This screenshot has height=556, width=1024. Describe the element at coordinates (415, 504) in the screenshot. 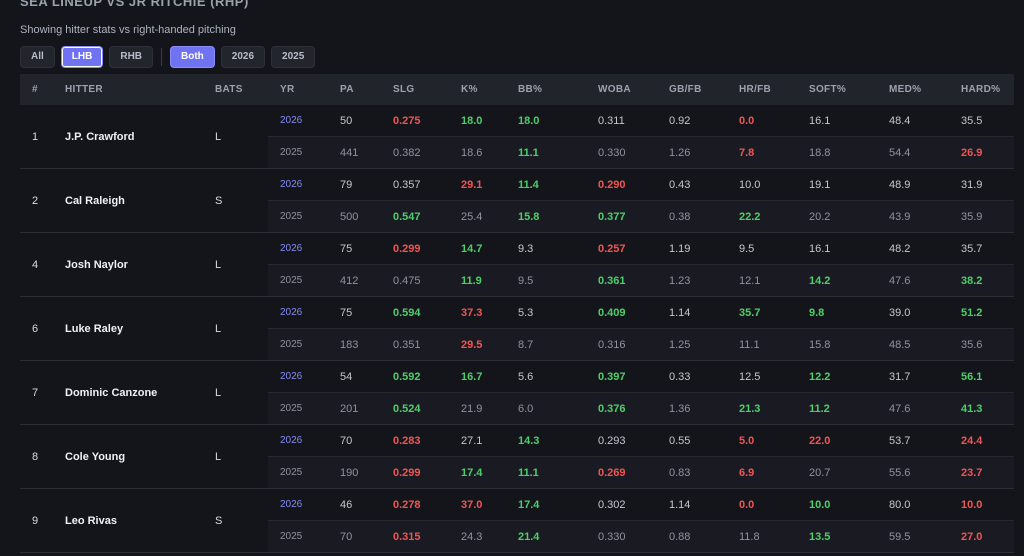

I see `slg-cell: 0.278` at that location.